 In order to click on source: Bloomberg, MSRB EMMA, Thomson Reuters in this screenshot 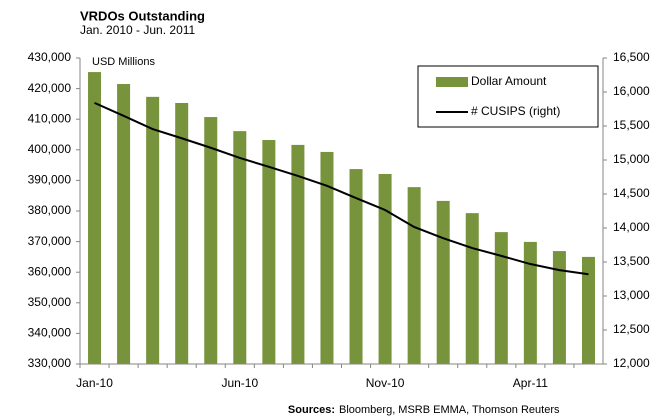, I will do `click(449, 410)`.